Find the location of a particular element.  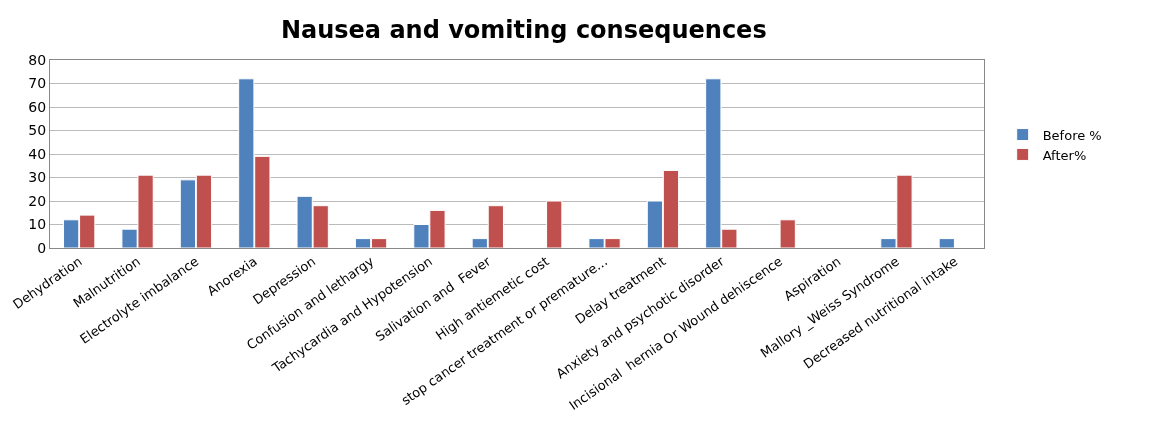

y-tick-label: 20 is located at coordinates (37, 200).